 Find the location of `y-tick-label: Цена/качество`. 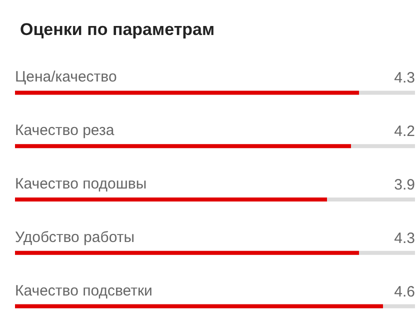

y-tick-label: Цена/качество is located at coordinates (66, 77).